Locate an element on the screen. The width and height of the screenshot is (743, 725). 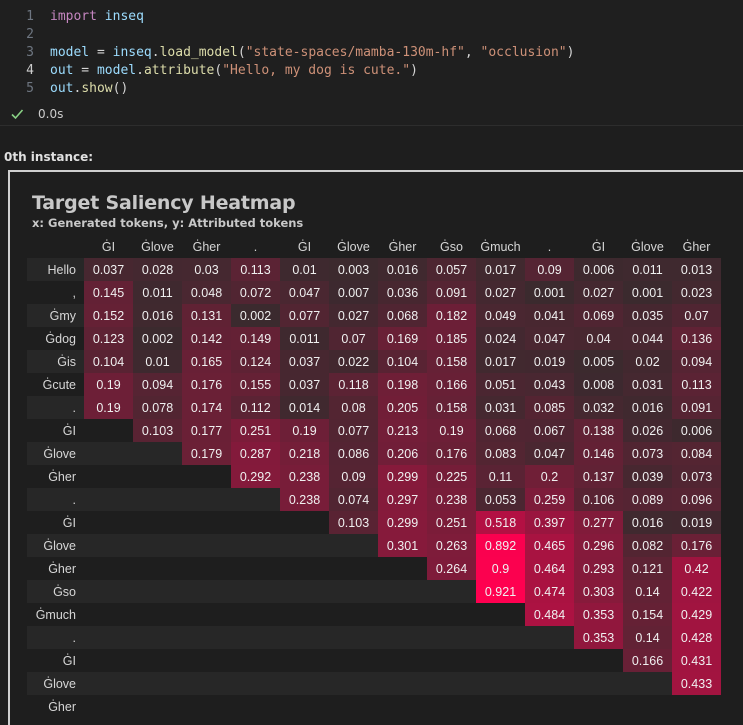
code-text: out.show() is located at coordinates (89, 89).